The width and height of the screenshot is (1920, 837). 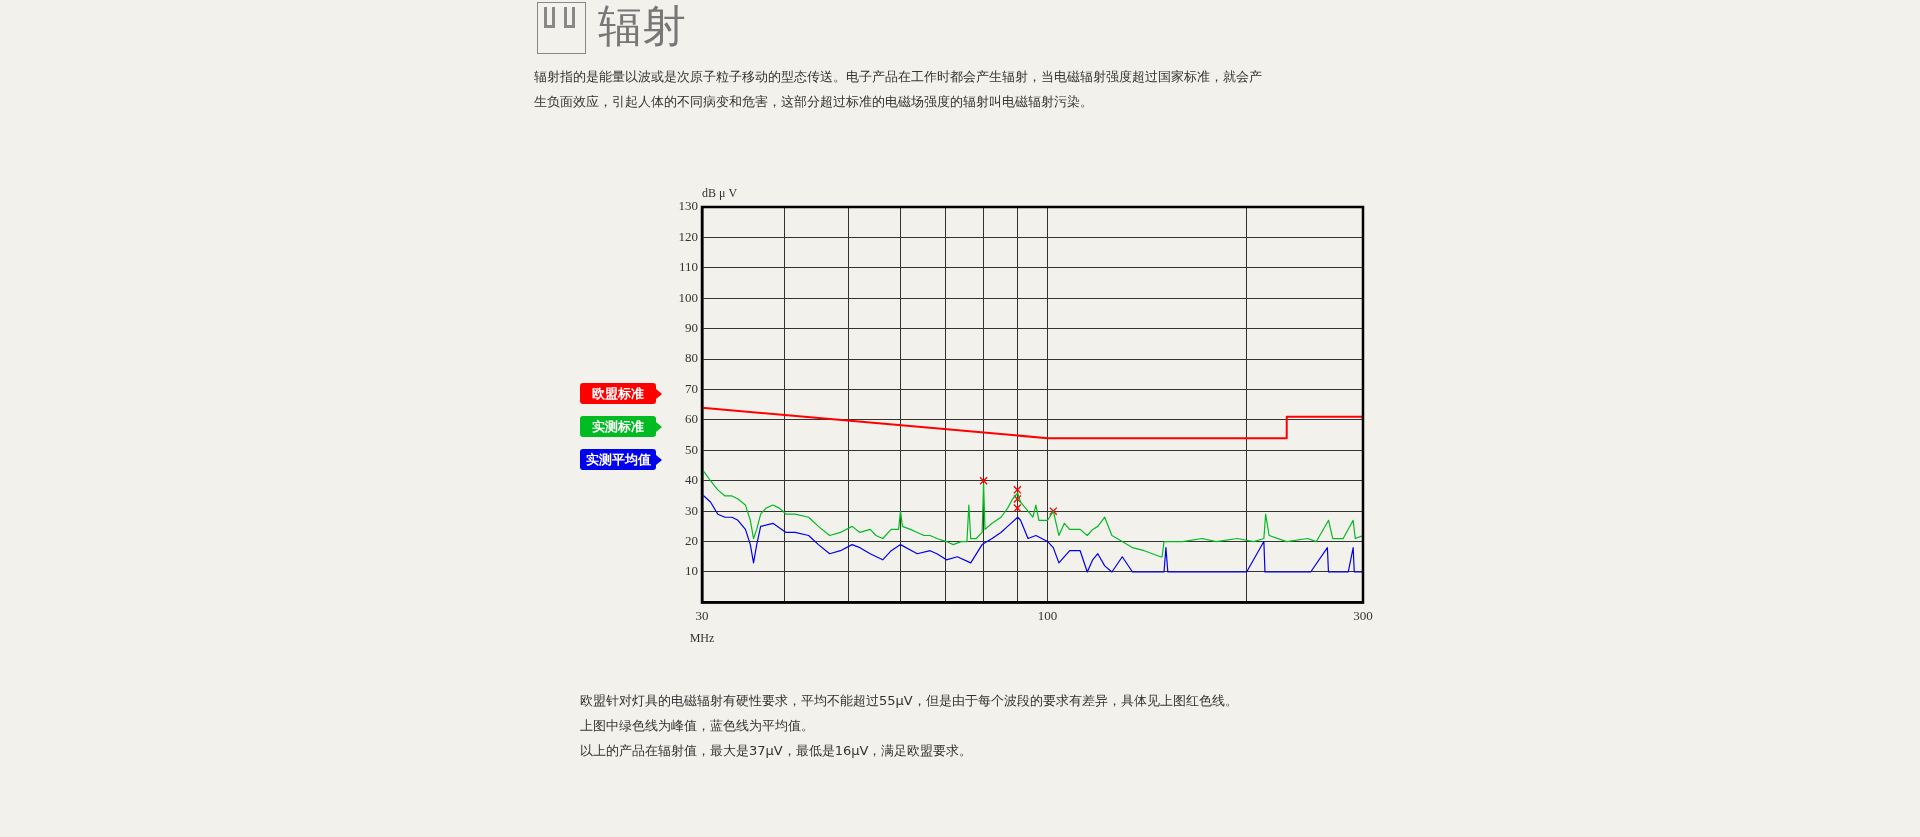 I want to click on text: 上图中绿色线为峰值，蓝色线为平均值。, so click(x=697, y=726).